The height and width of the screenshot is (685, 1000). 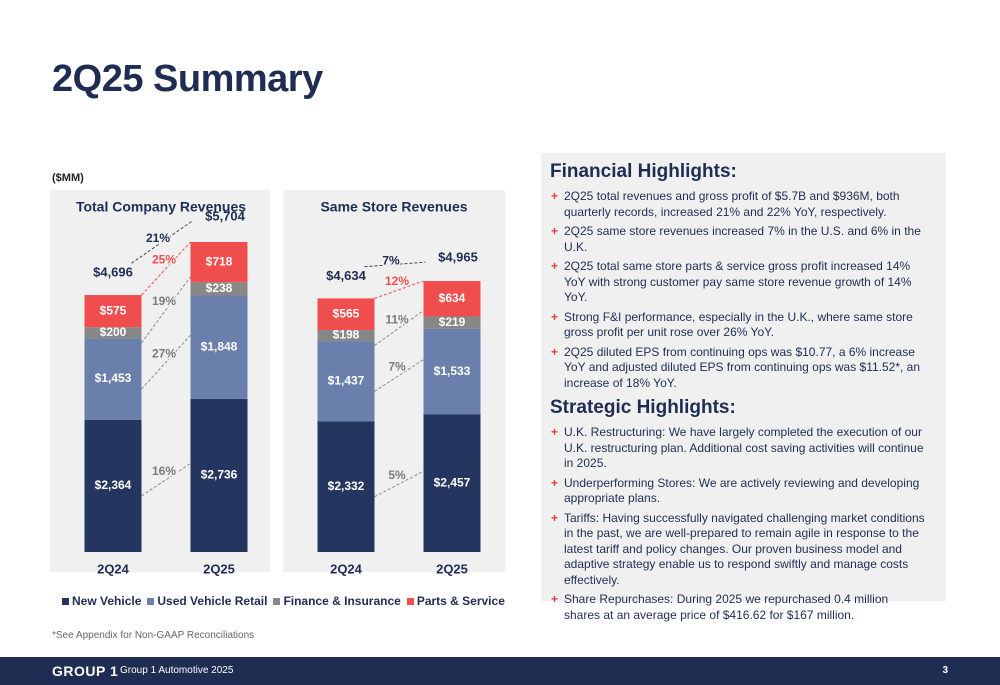 What do you see at coordinates (212, 601) in the screenshot?
I see `legend-label: Used Vehicle Retail` at bounding box center [212, 601].